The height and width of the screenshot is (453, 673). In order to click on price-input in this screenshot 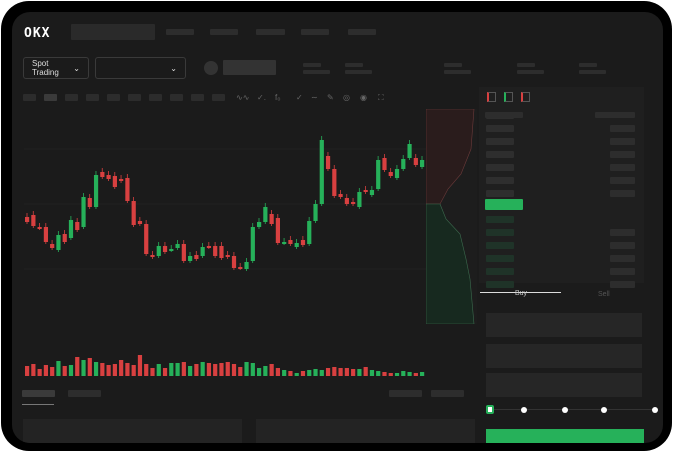, I will do `click(564, 325)`.